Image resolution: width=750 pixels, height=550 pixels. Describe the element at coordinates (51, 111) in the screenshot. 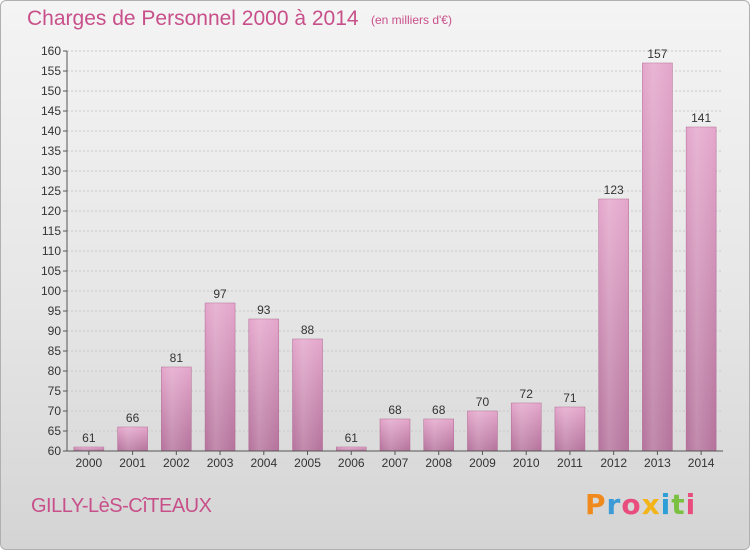

I see `y-tick-label: 145` at that location.